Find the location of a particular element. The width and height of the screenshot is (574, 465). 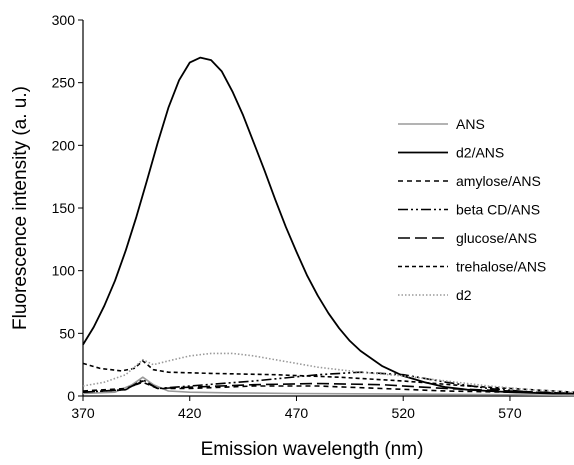

legend-label-amylose-ans: amylose/ANS is located at coordinates (498, 181).